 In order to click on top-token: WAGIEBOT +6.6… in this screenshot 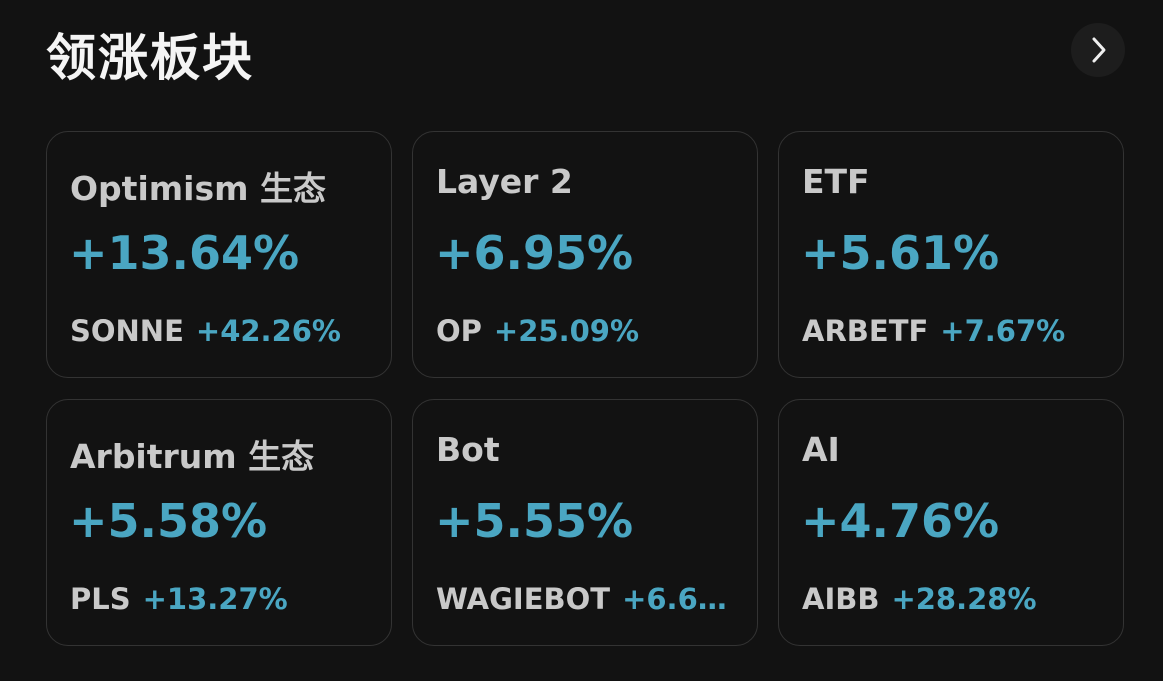, I will do `click(581, 599)`.